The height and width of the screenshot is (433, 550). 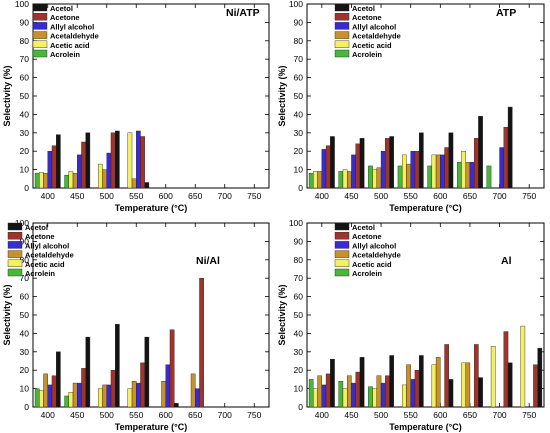 What do you see at coordinates (243, 13) in the screenshot?
I see `panel-title: Ni/ATP` at bounding box center [243, 13].